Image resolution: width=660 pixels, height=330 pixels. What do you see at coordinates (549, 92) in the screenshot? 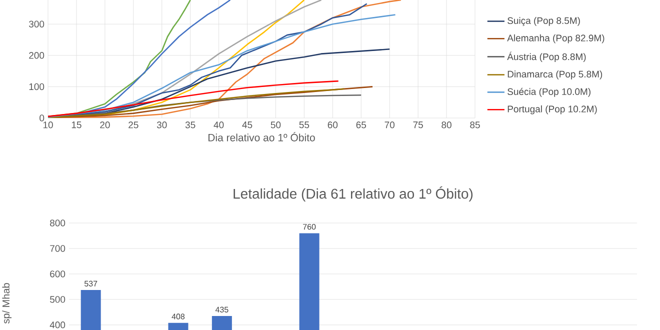
I see `legend-label: Suécia (Pop 10.0M)` at bounding box center [549, 92].